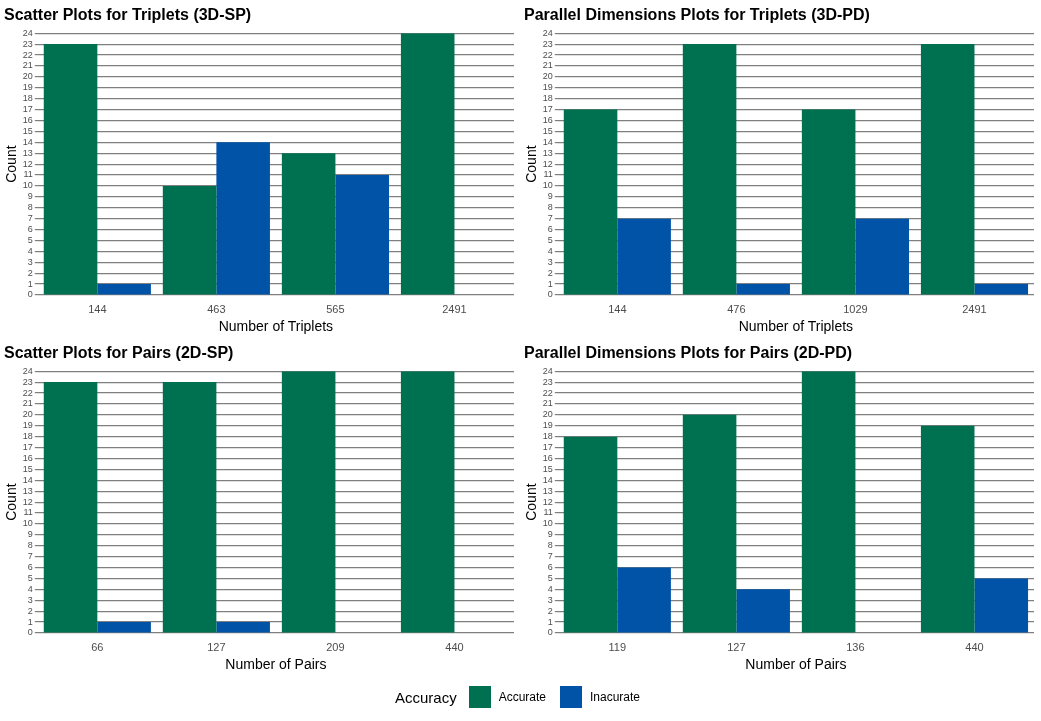 The height and width of the screenshot is (721, 1041). What do you see at coordinates (615, 697) in the screenshot?
I see `legend-label: Inacurate` at bounding box center [615, 697].